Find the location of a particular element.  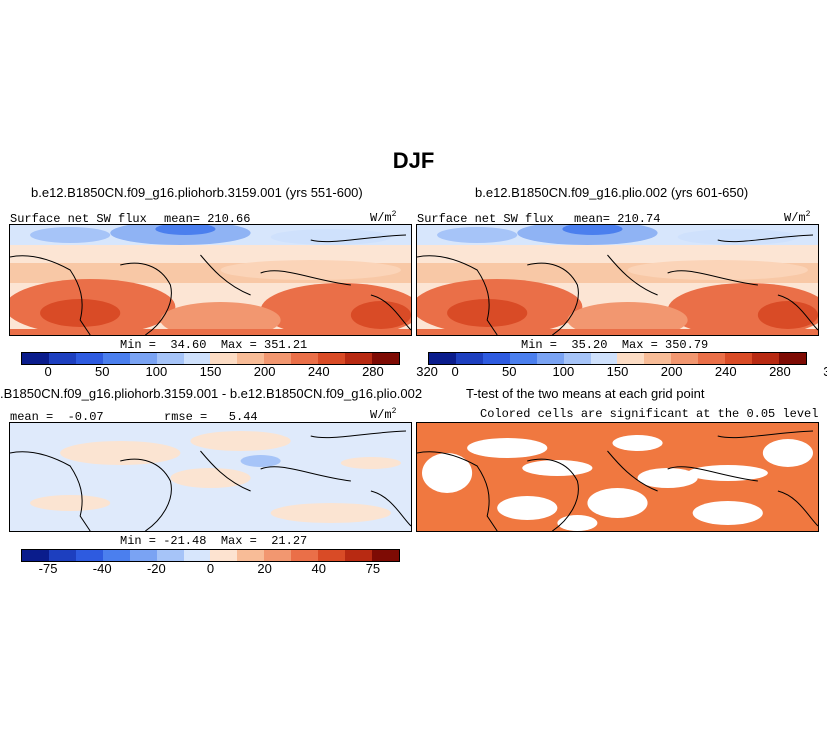

colorbar-tick-label: -20 is located at coordinates (156, 568).